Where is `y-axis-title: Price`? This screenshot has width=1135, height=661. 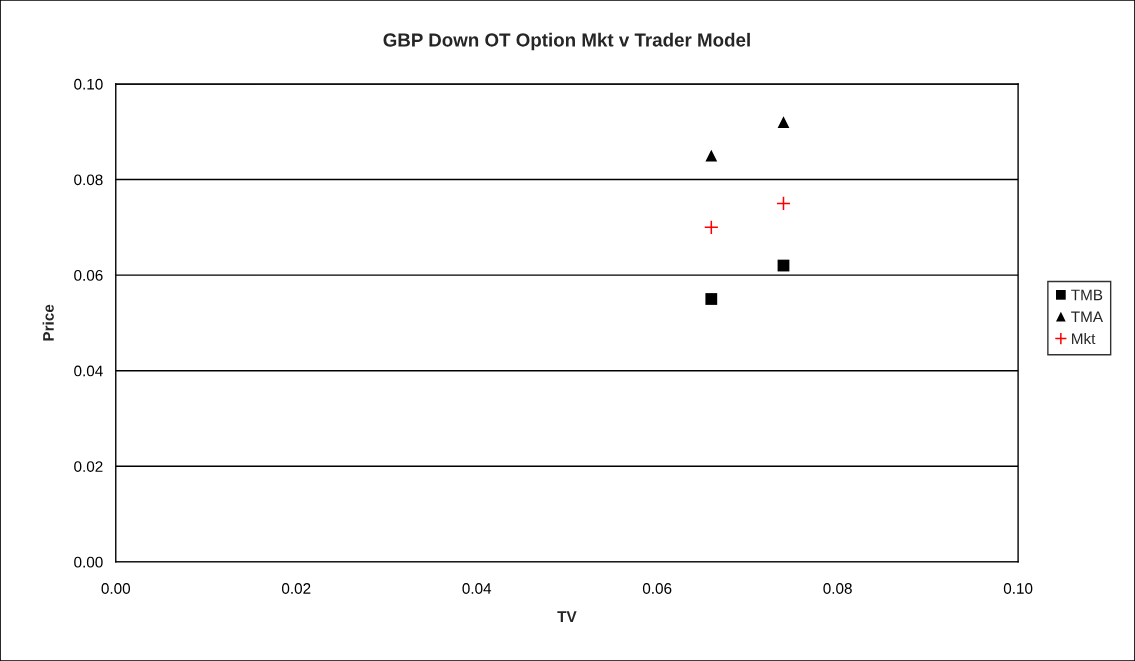
y-axis-title: Price is located at coordinates (48, 322).